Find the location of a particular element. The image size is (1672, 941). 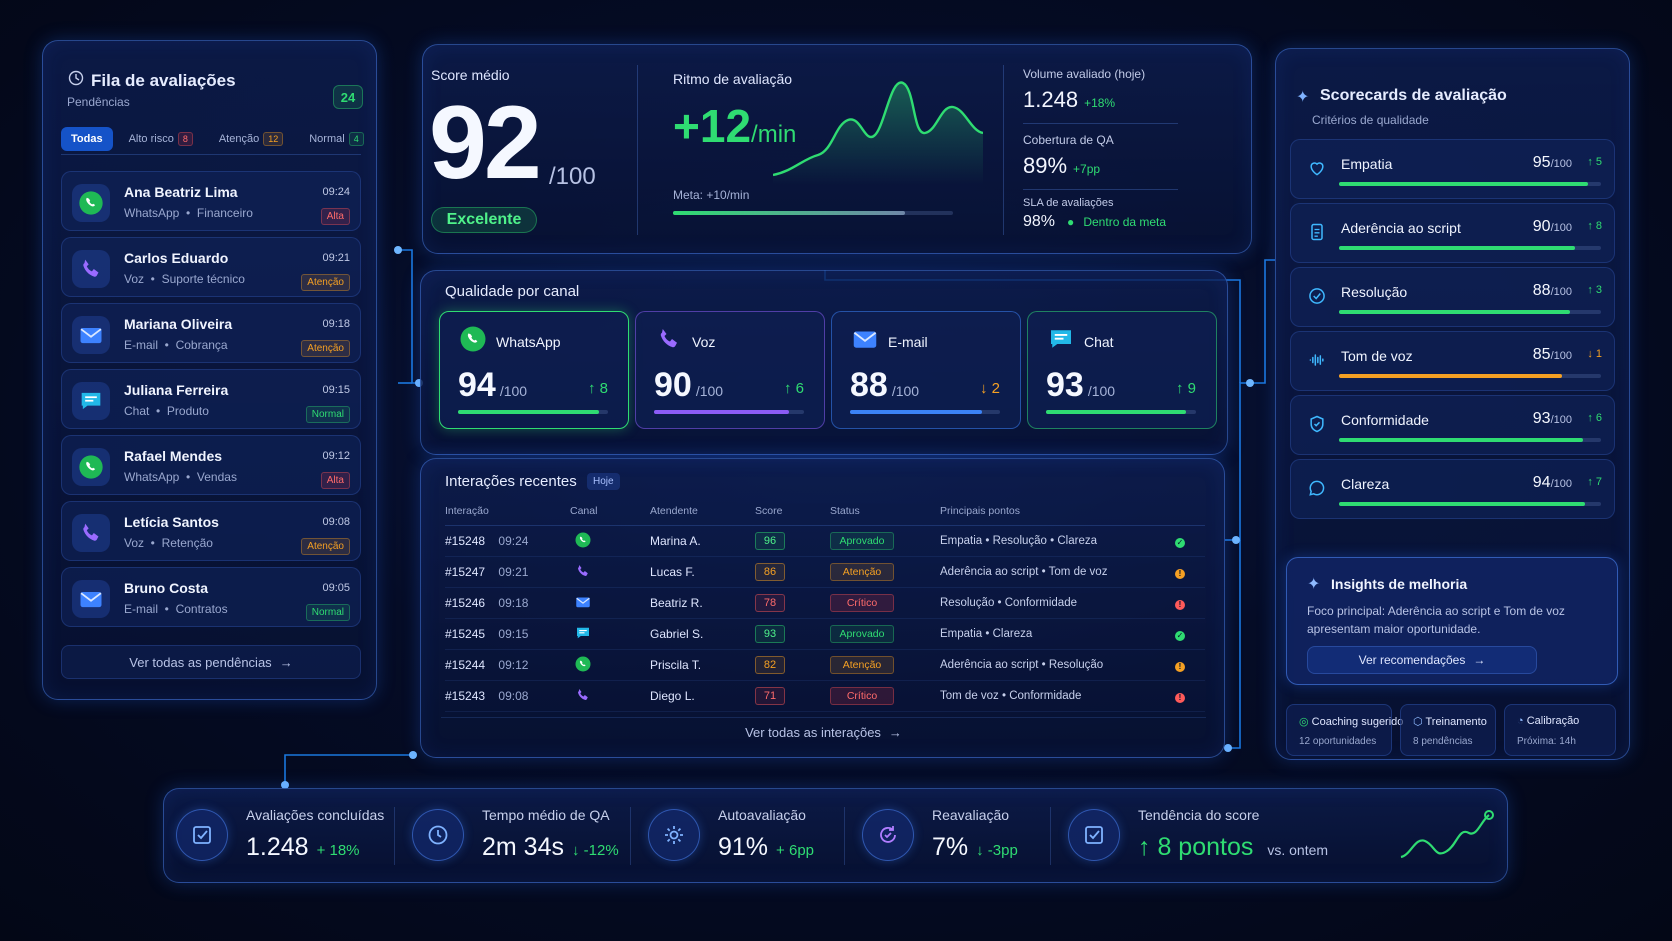

shield-check-icon is located at coordinates (1318, 425).